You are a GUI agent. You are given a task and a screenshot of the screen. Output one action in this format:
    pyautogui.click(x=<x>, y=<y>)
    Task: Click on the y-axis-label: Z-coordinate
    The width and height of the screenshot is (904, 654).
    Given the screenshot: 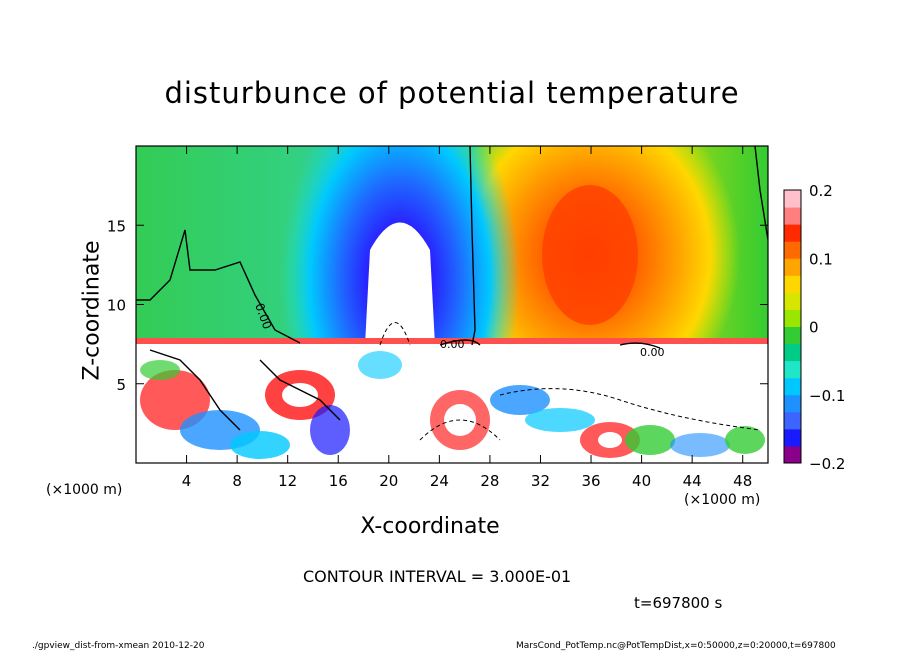 What is the action you would take?
    pyautogui.click(x=92, y=310)
    